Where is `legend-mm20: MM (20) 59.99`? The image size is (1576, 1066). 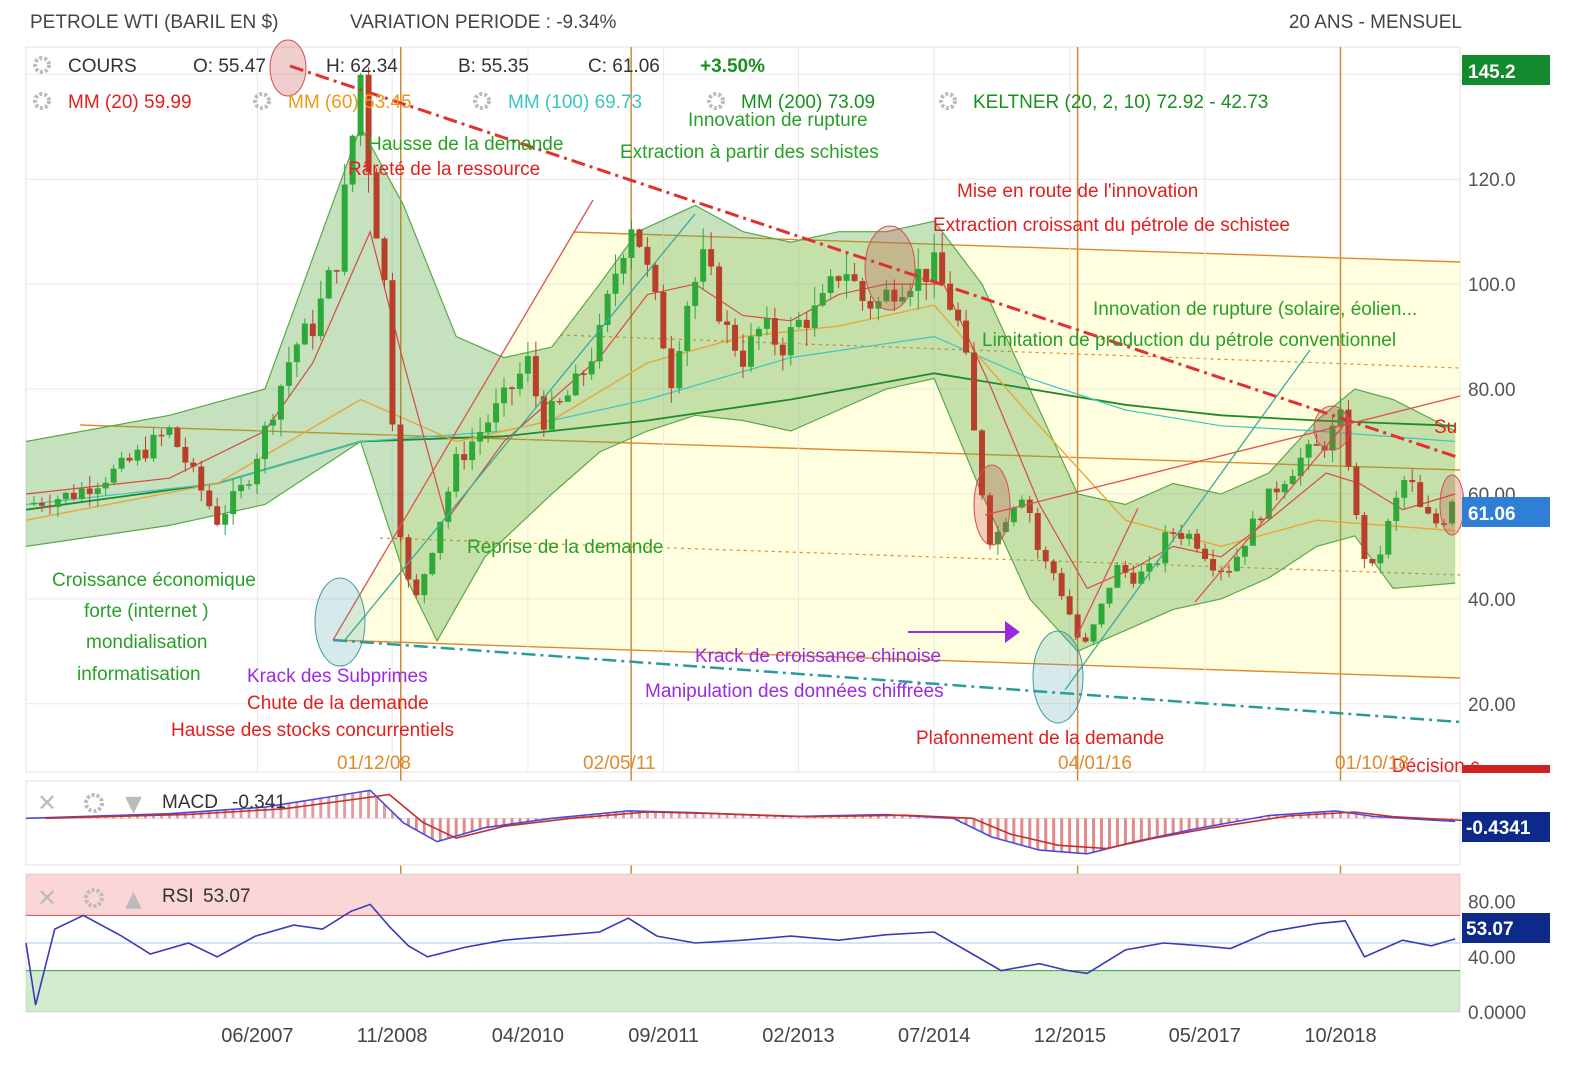 legend-mm20: MM (20) 59.99 is located at coordinates (130, 102).